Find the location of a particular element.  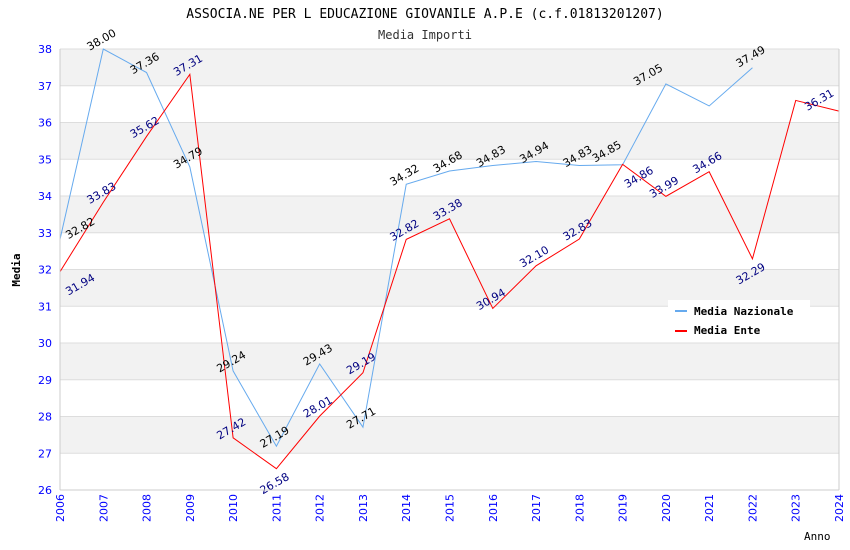

y-axis-label: Media is located at coordinates (16, 269).